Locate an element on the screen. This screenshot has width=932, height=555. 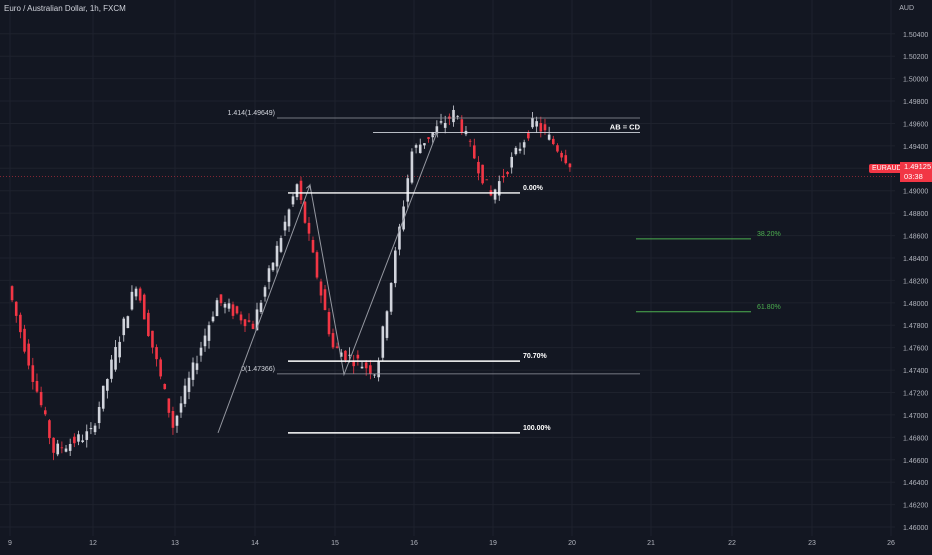
y-tick-label: 1.48400 is located at coordinates (915, 259).